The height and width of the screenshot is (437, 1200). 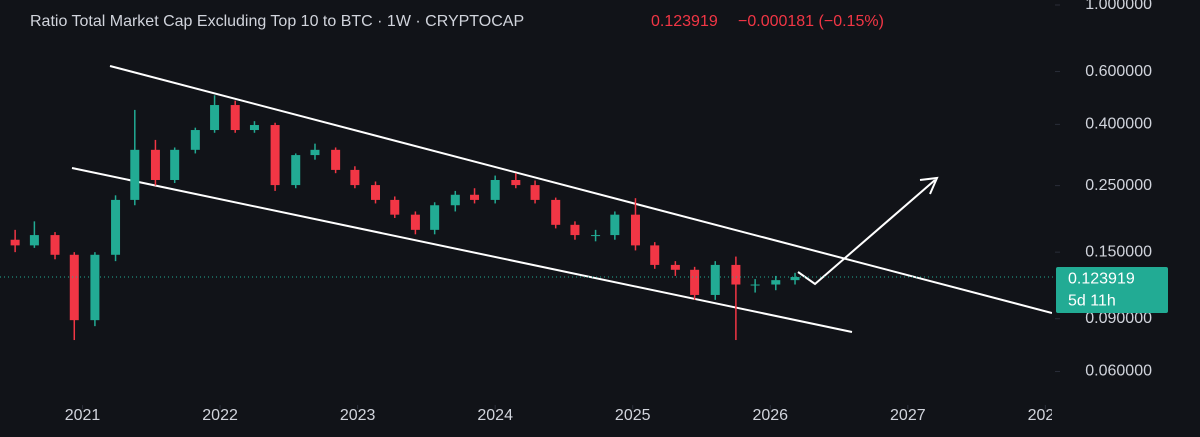 What do you see at coordinates (220, 415) in the screenshot?
I see `x-tick-label: 2022` at bounding box center [220, 415].